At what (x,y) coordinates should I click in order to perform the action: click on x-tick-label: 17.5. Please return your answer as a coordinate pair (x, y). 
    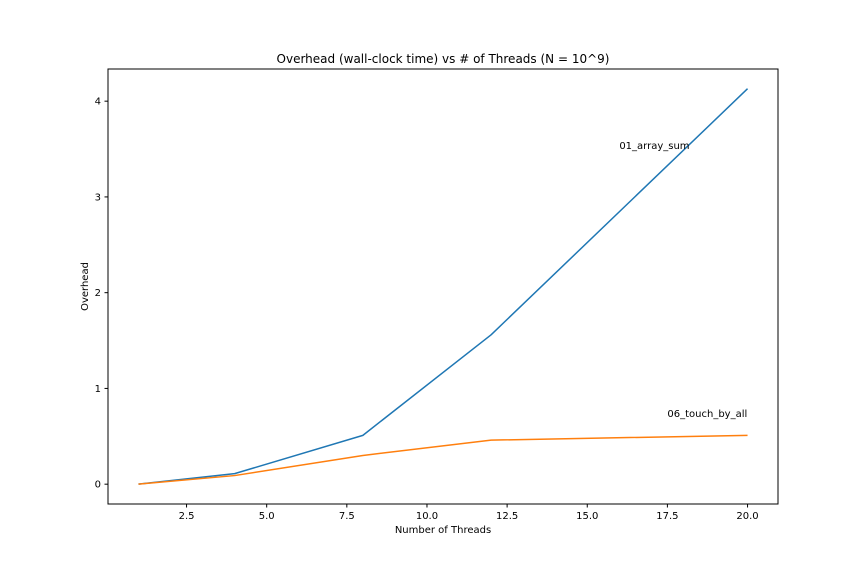
    Looking at the image, I should click on (667, 516).